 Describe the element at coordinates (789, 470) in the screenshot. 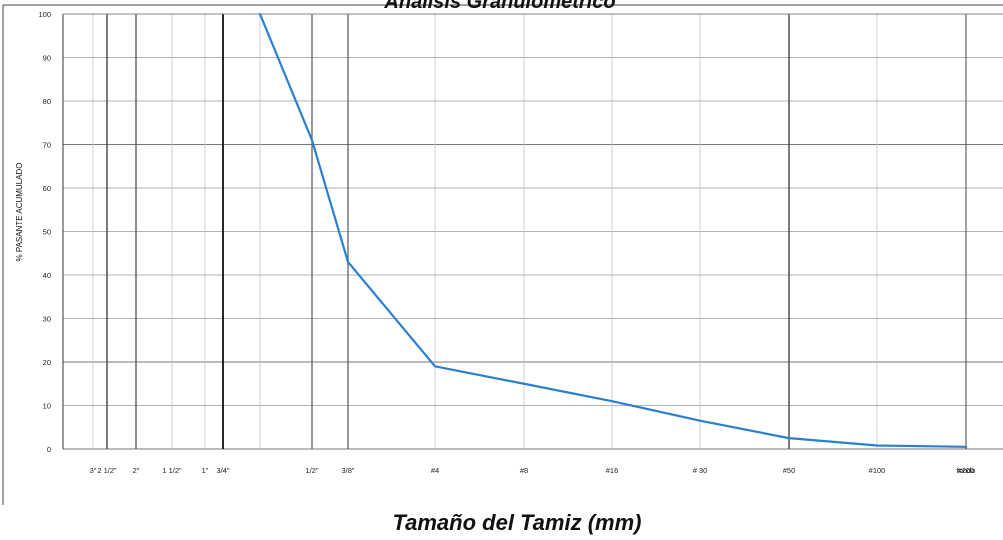

I see `x-tick-label: #50` at that location.